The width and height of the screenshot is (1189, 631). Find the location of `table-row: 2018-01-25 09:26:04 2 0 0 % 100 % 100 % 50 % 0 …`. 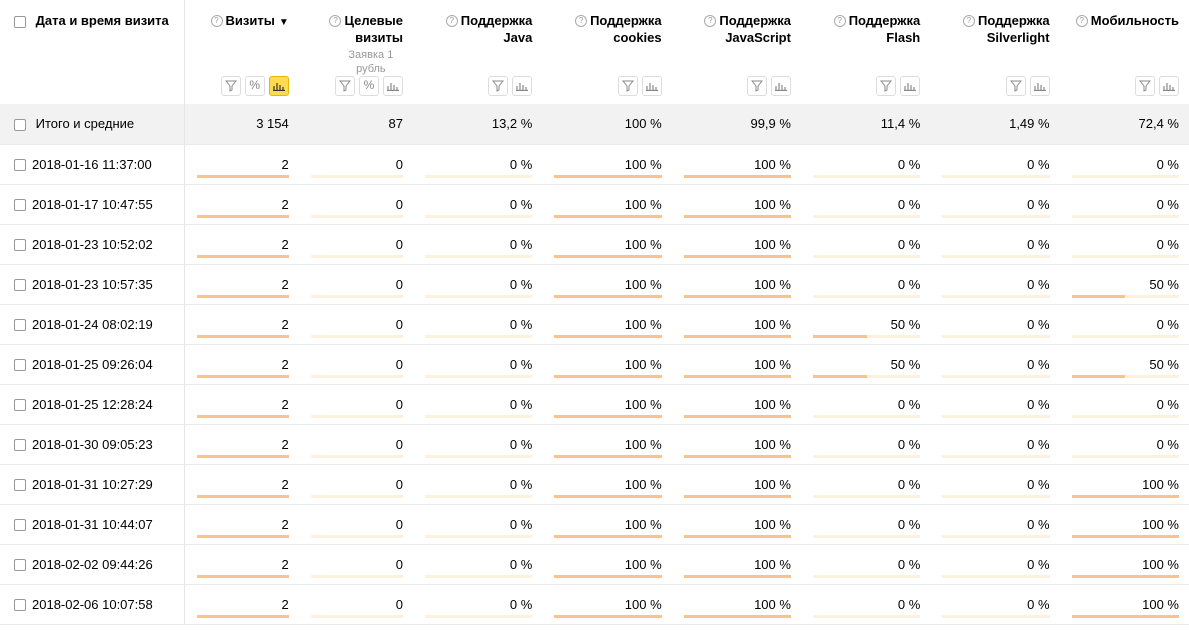

table-row: 2018-01-25 09:26:04 2 0 0 % 100 % 100 % 50 % 0 … is located at coordinates (594, 364).